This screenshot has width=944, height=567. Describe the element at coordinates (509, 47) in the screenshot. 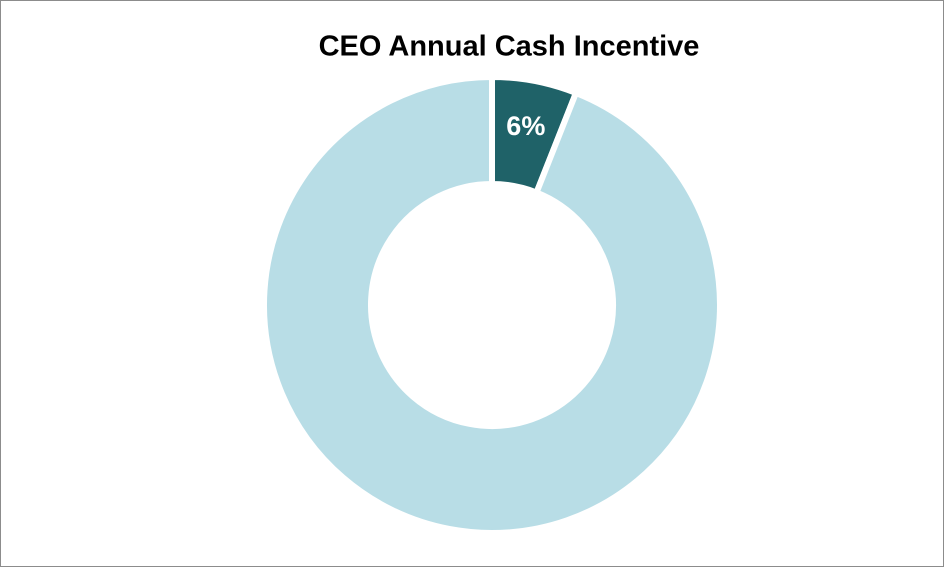

I see `chart-title: CEO Annual Cash Incentive` at that location.